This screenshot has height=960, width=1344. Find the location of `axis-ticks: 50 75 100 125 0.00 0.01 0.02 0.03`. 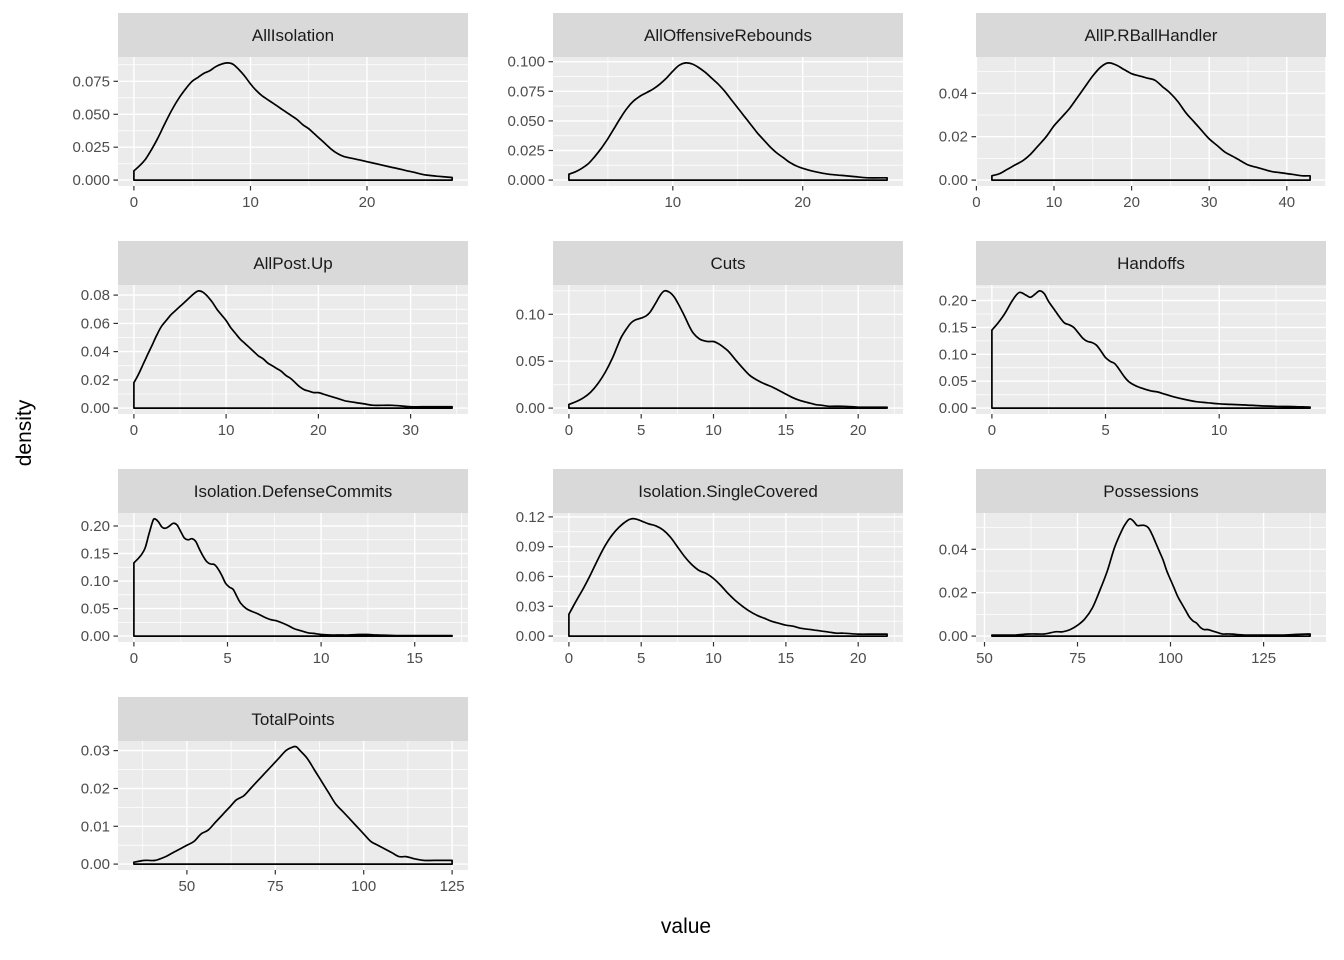

axis-ticks: 50 75 100 125 0.00 0.01 0.02 0.03 is located at coordinates (273, 819).